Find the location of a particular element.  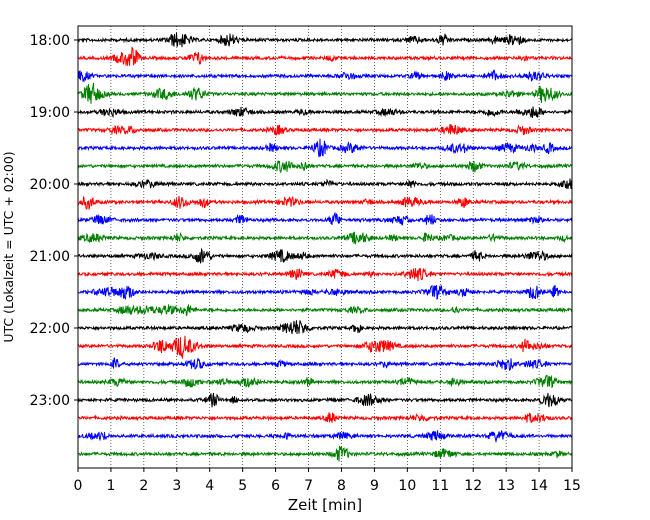

x-tick-label: 8 is located at coordinates (341, 486).